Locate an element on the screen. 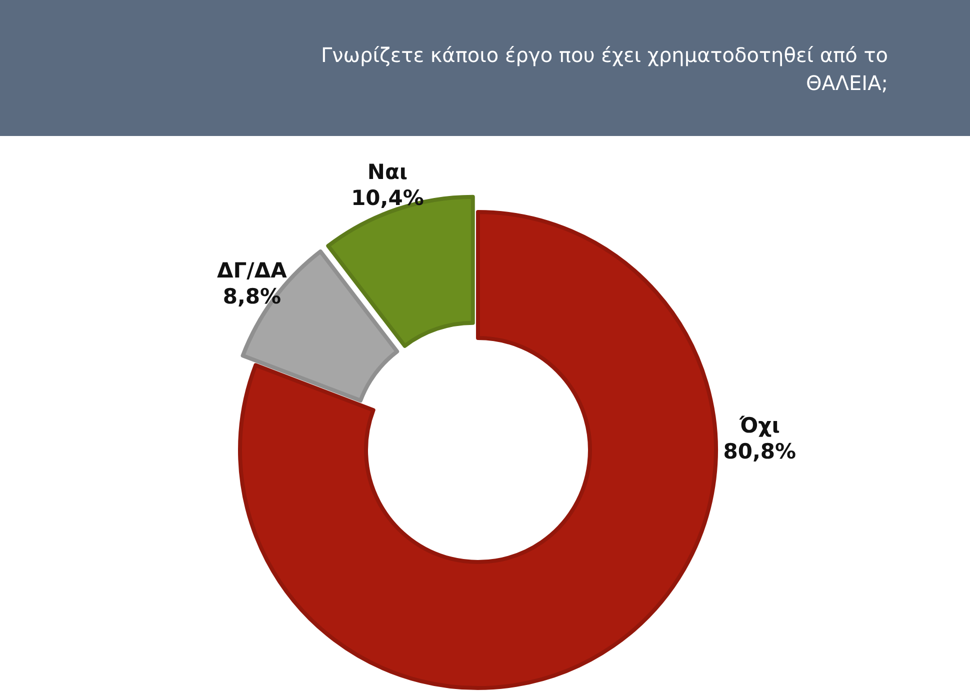 Image resolution: width=970 pixels, height=691 pixels. data-label: 8,8% is located at coordinates (252, 296).